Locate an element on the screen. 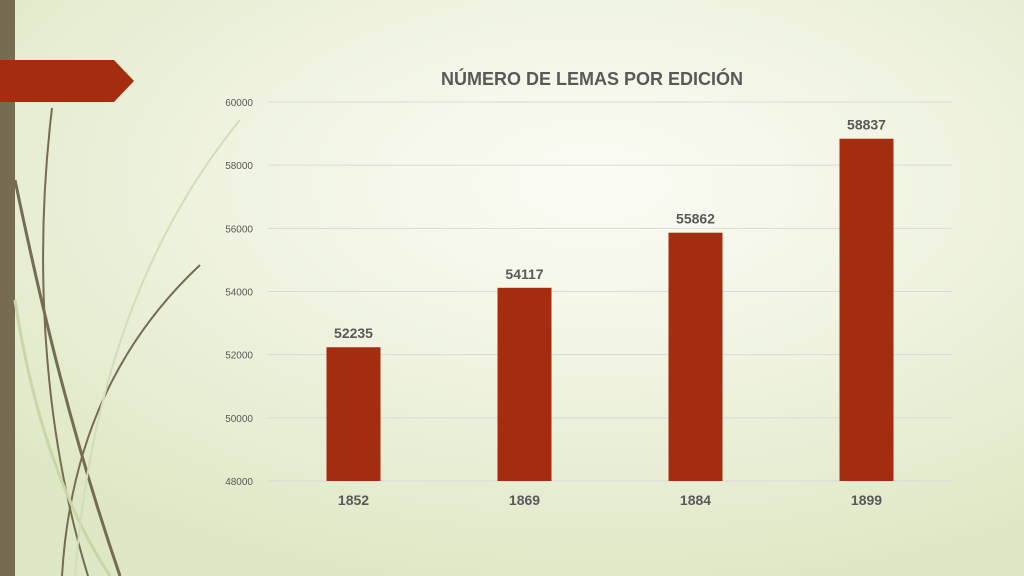 The width and height of the screenshot is (1024, 576). data-label-1869: 54117 is located at coordinates (524, 274).